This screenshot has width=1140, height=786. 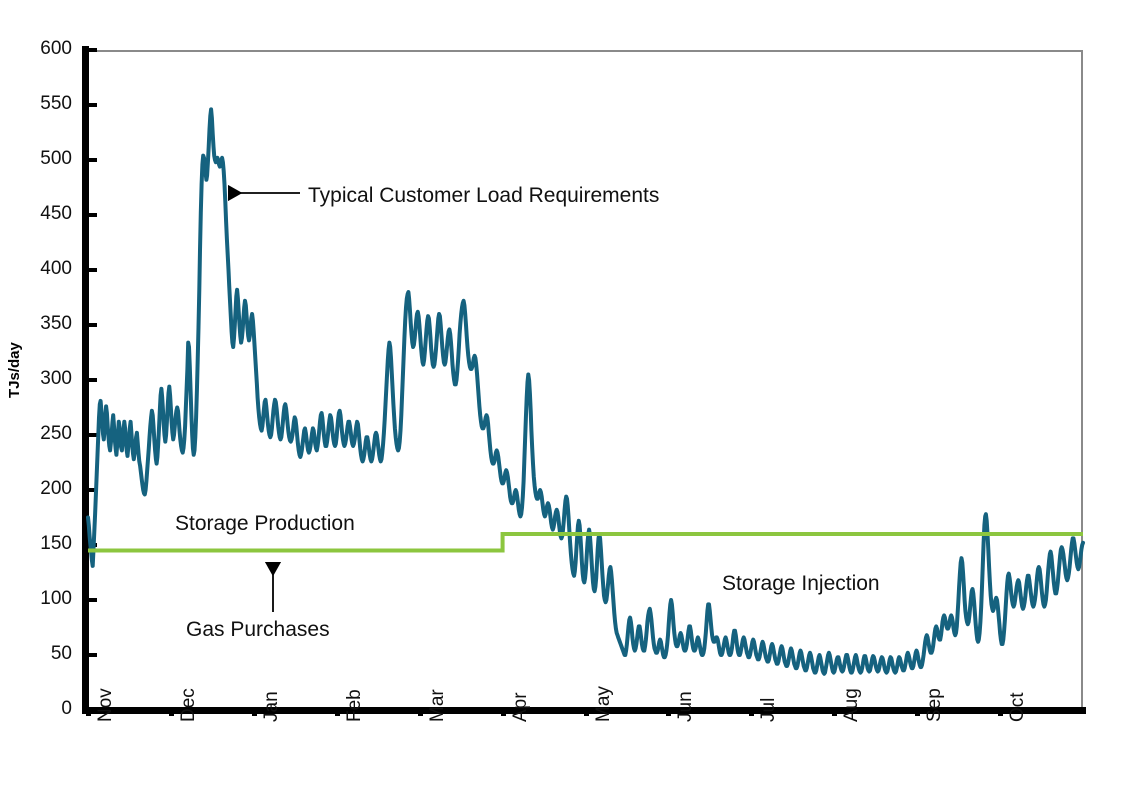 I want to click on y-tick-label: 0, so click(x=66, y=708).